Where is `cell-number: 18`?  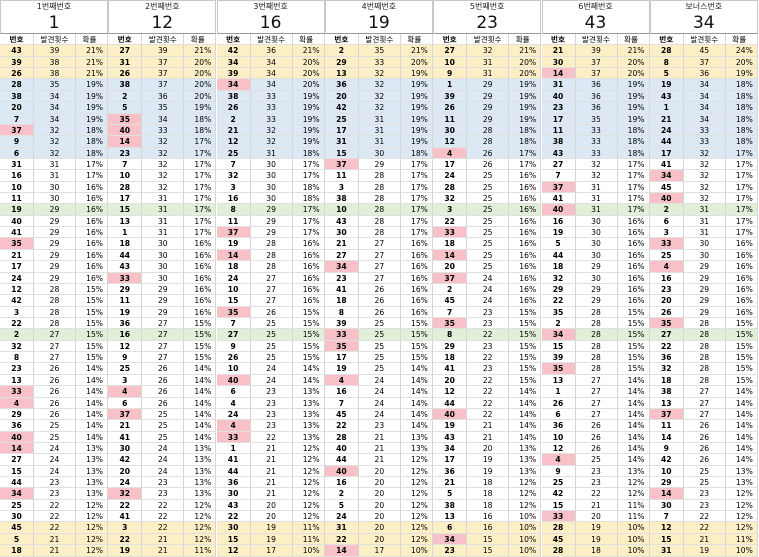
cell-number: 18 is located at coordinates (450, 244).